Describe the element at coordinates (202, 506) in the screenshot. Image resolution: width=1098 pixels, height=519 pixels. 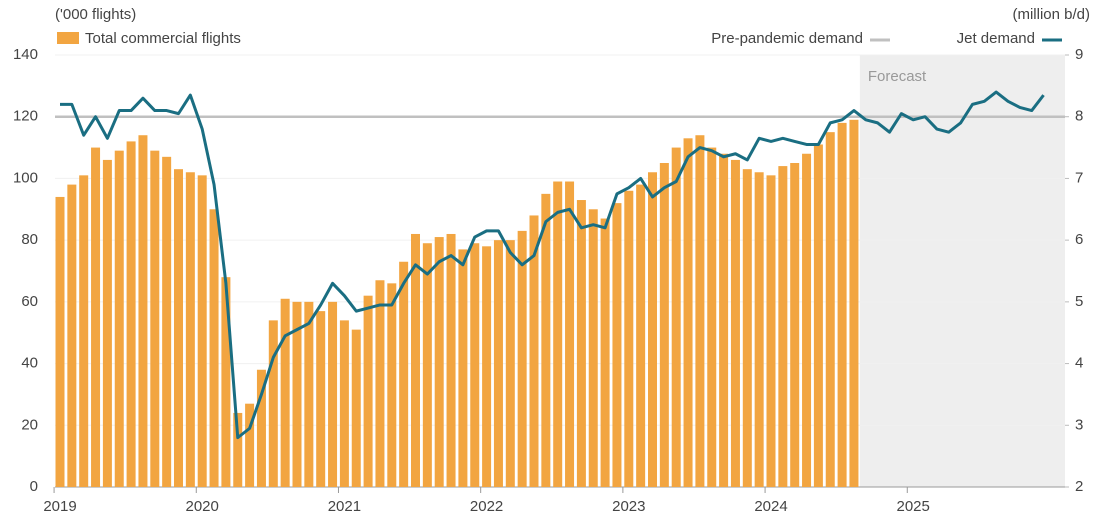
I see `x-tick-label: 2020` at that location.